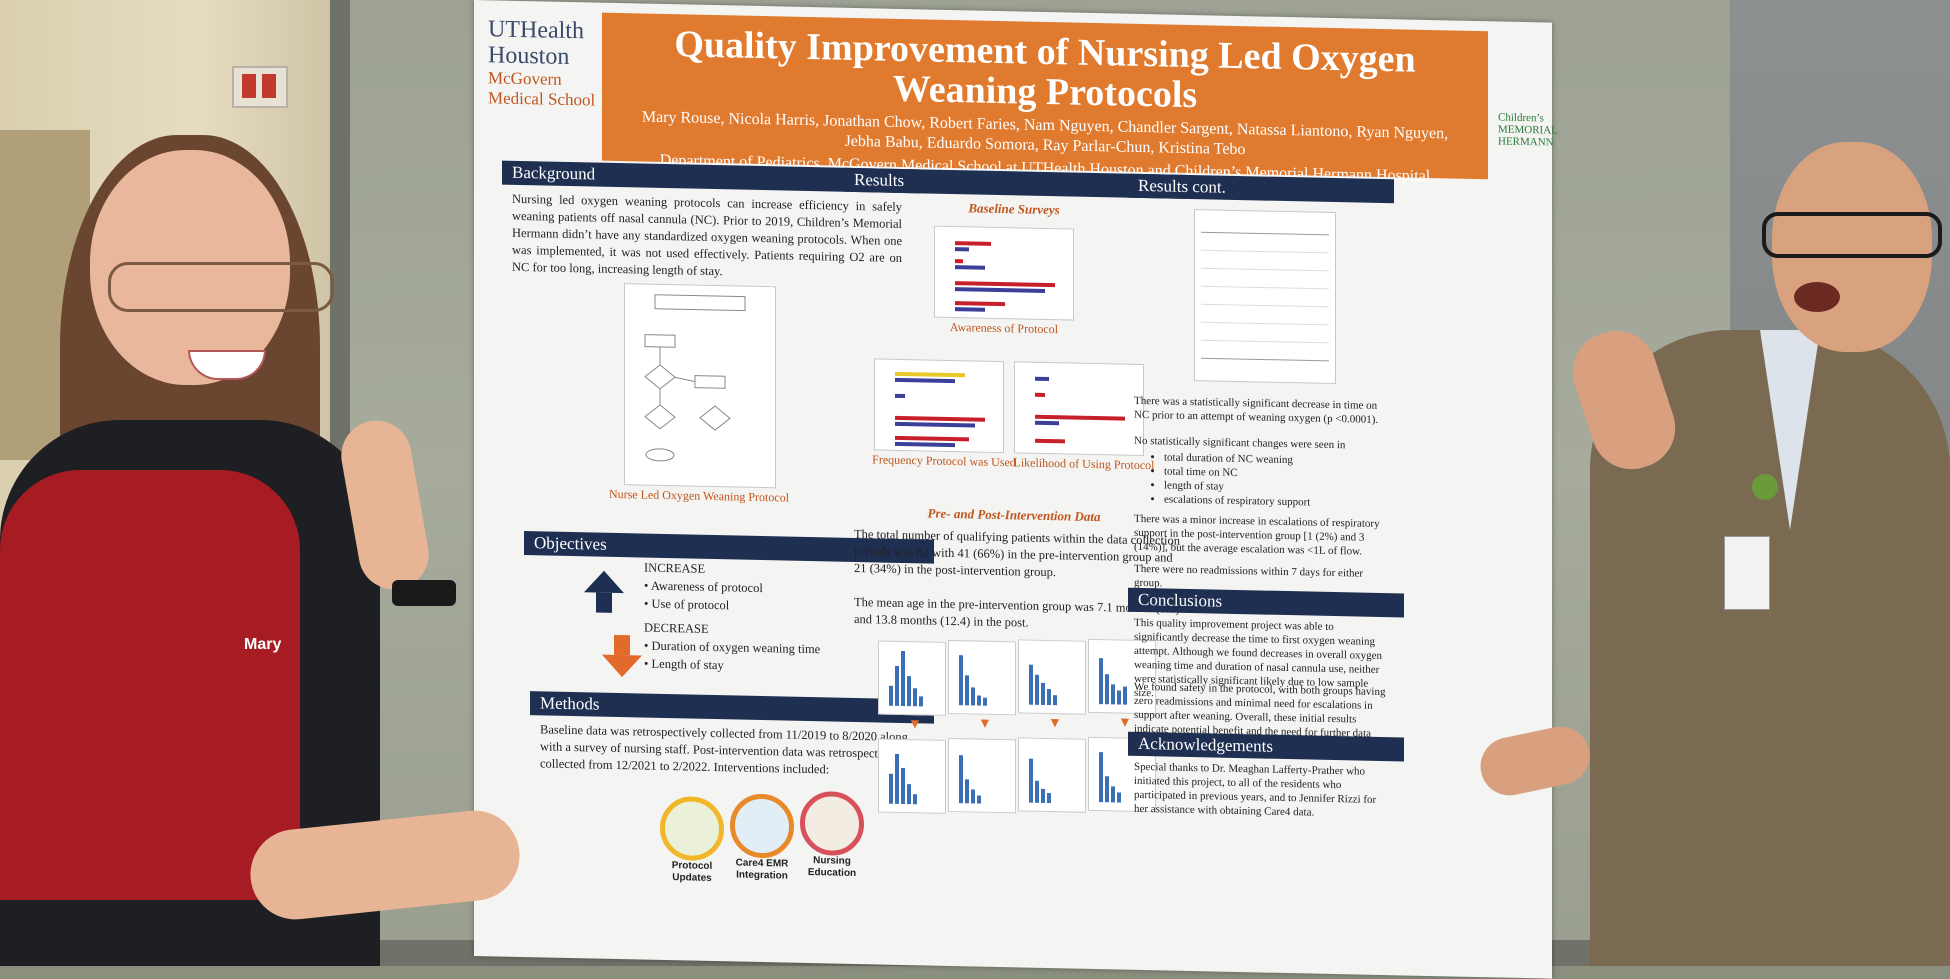 This screenshot has height=979, width=1950. Describe the element at coordinates (832, 823) in the screenshot. I see `nursing-education-icon` at that location.